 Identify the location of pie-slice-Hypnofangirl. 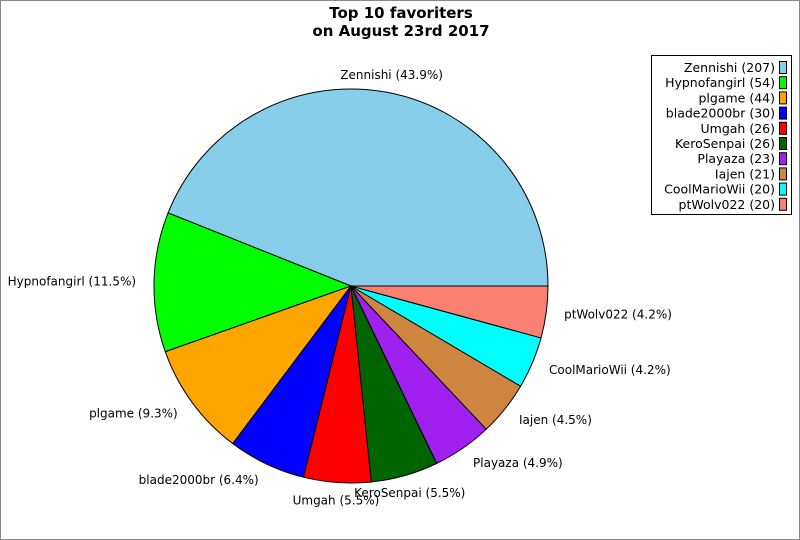
(253, 282).